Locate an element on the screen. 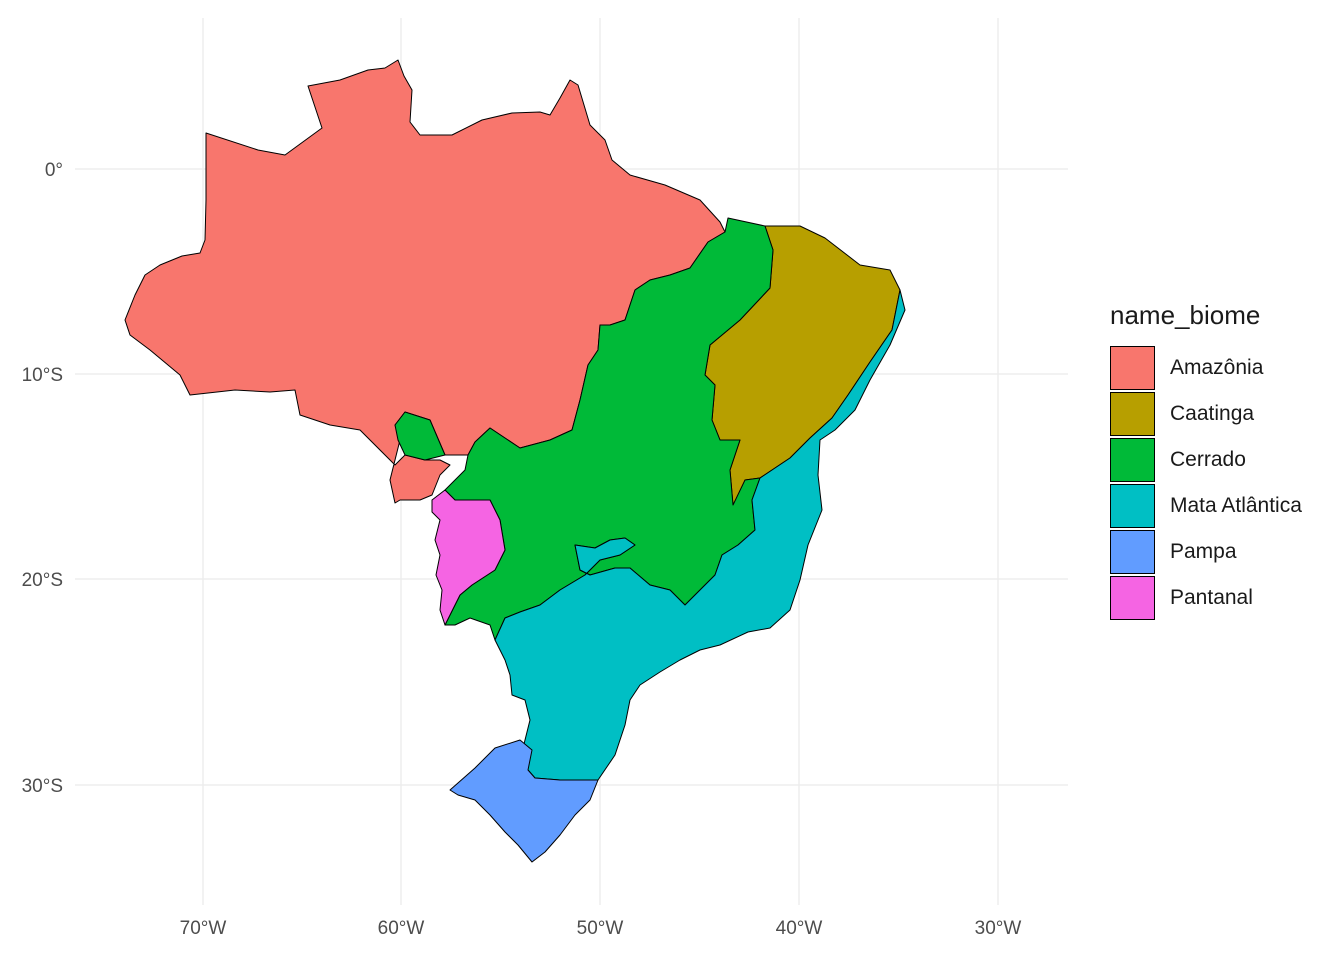 The image size is (1344, 960). y-tick-label: 30°S is located at coordinates (42, 786).